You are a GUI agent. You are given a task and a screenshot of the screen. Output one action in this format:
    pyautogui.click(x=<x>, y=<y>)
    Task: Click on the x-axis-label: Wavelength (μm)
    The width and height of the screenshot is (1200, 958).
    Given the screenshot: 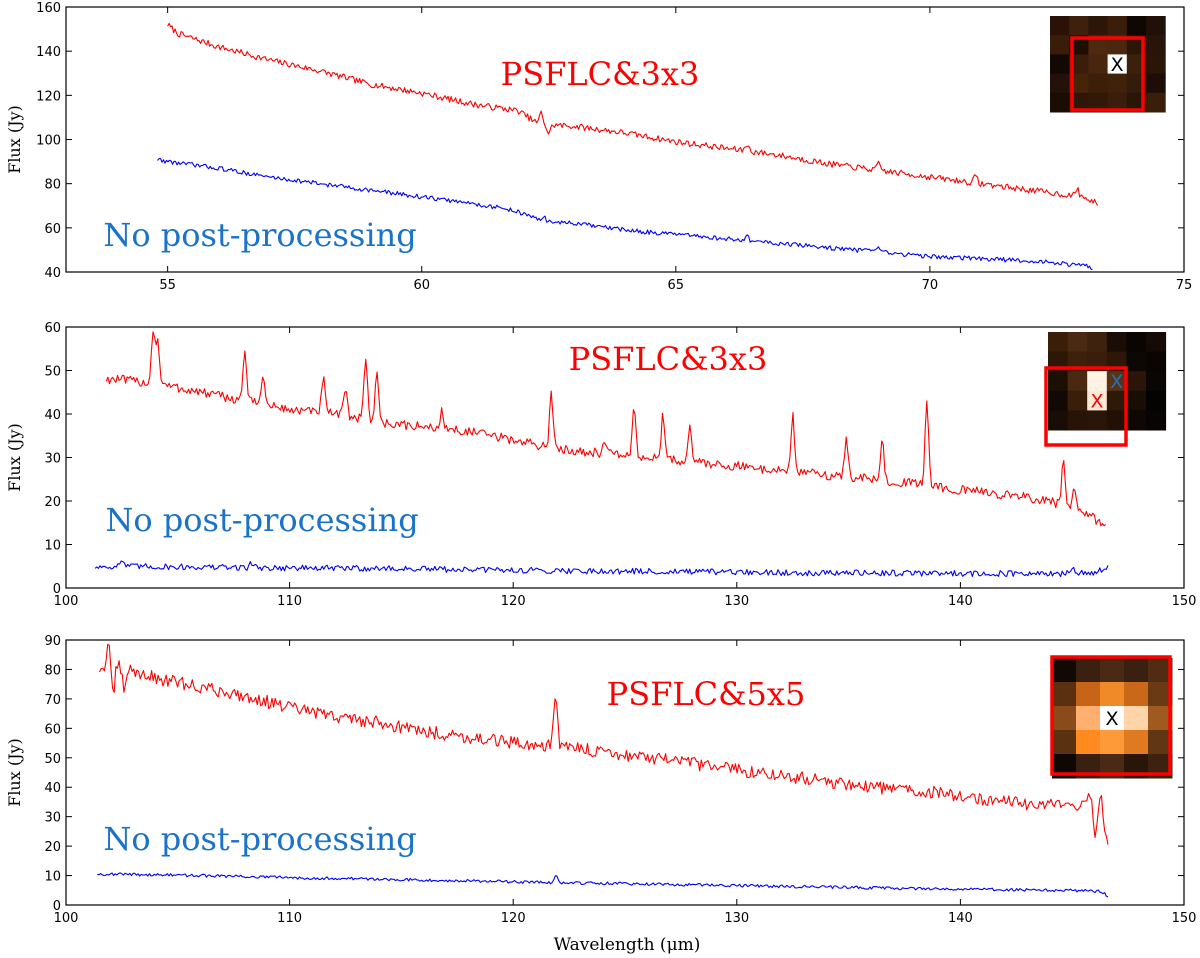 What is the action you would take?
    pyautogui.click(x=627, y=945)
    